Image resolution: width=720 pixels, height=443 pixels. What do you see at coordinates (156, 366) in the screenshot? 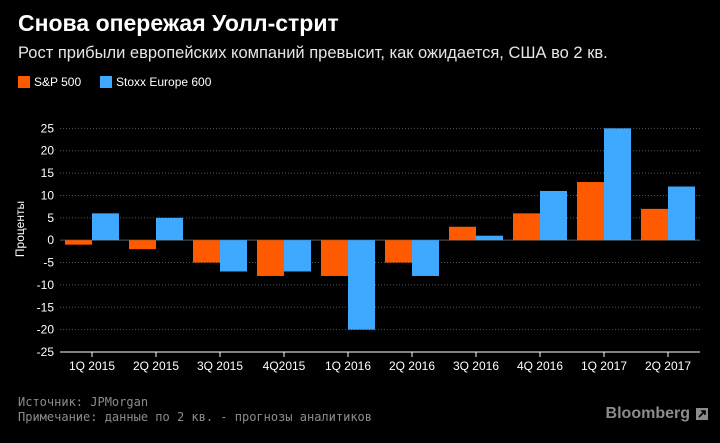
I see `x-tick-label: 2Q 2015` at bounding box center [156, 366].